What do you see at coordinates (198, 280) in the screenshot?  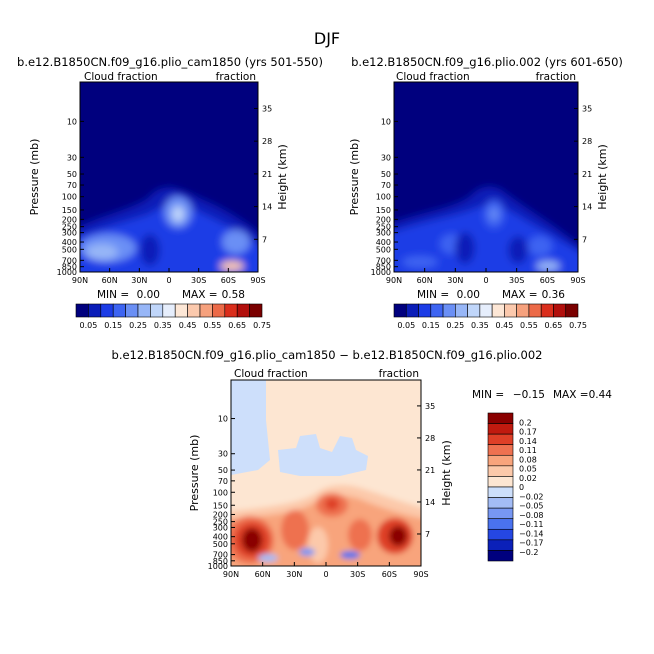 I see `latitude-tick-label: 30S` at bounding box center [198, 280].